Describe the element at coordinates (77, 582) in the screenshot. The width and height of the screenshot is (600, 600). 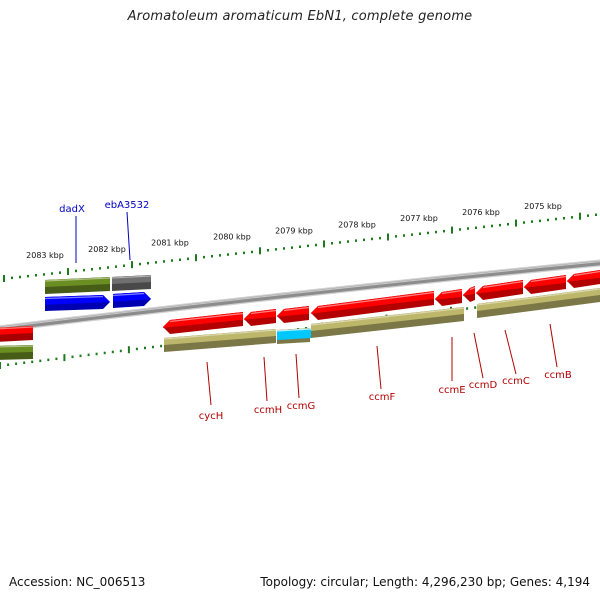
I see `accession-label: Accession: NC_006513` at that location.